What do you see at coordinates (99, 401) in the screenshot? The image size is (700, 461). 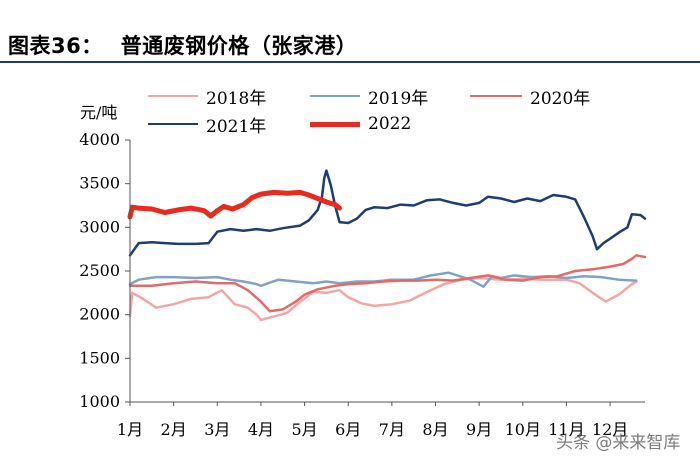 I see `y-tick-label: 1000` at bounding box center [99, 401].